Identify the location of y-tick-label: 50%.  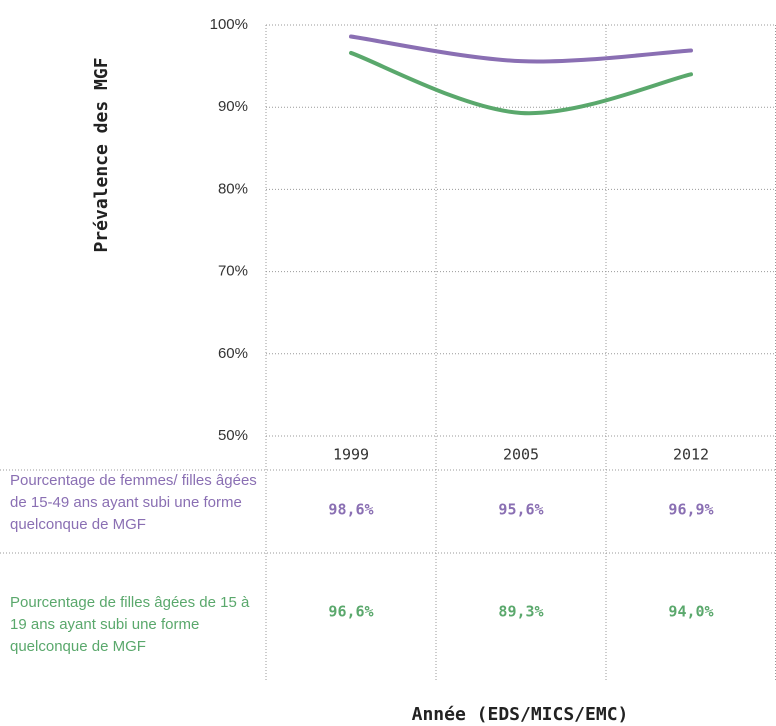
(233, 435).